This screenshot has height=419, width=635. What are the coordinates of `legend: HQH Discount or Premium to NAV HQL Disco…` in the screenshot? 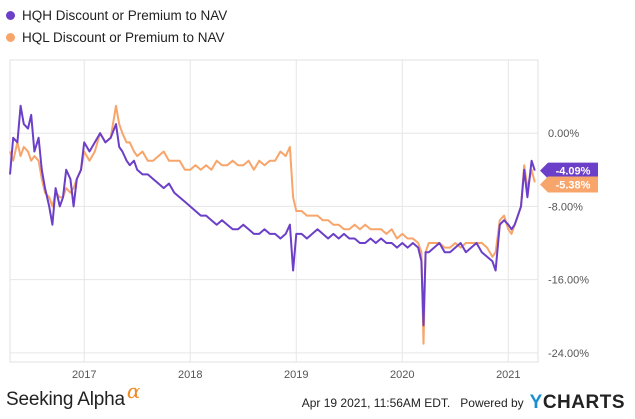 It's located at (116, 26).